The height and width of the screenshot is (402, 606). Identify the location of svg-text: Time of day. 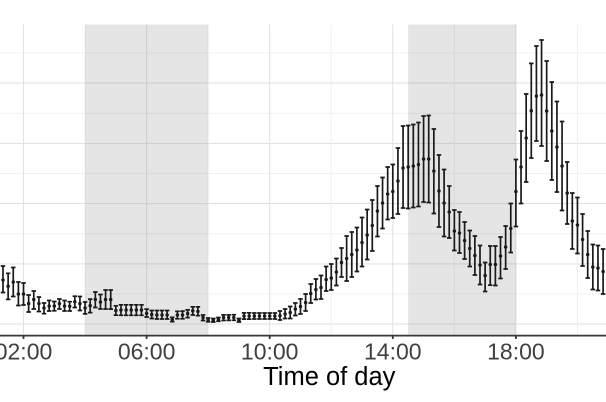
(329, 377).